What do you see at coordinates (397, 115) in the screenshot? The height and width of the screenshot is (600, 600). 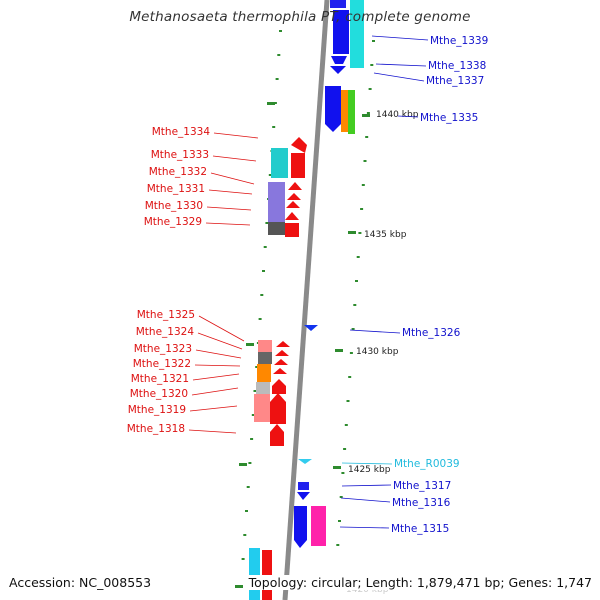 I see `tick-label-1440: 1440 kbp` at bounding box center [397, 115].